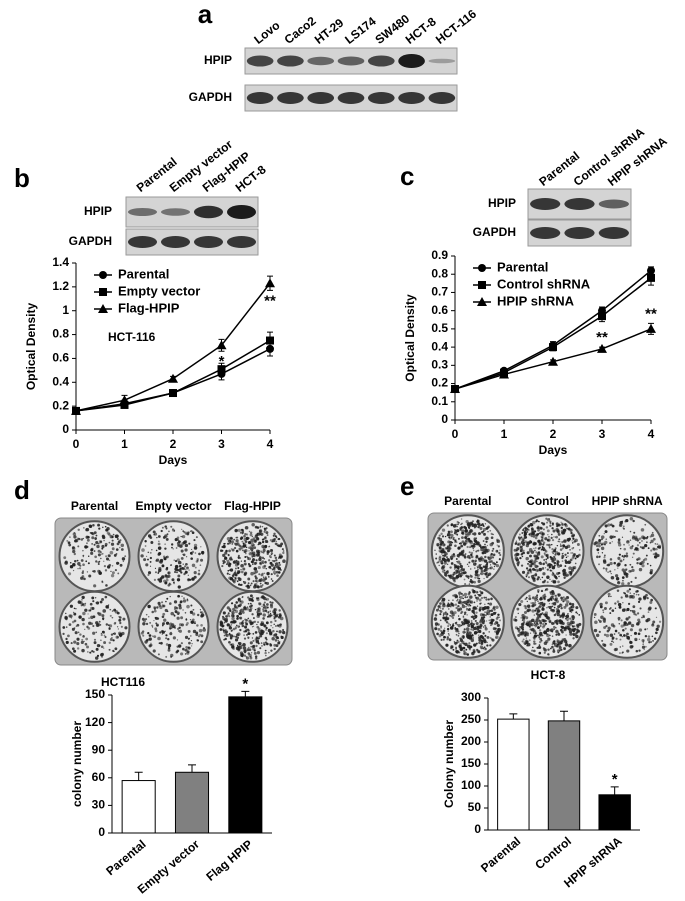  I want to click on blot-band, so click(175, 242).